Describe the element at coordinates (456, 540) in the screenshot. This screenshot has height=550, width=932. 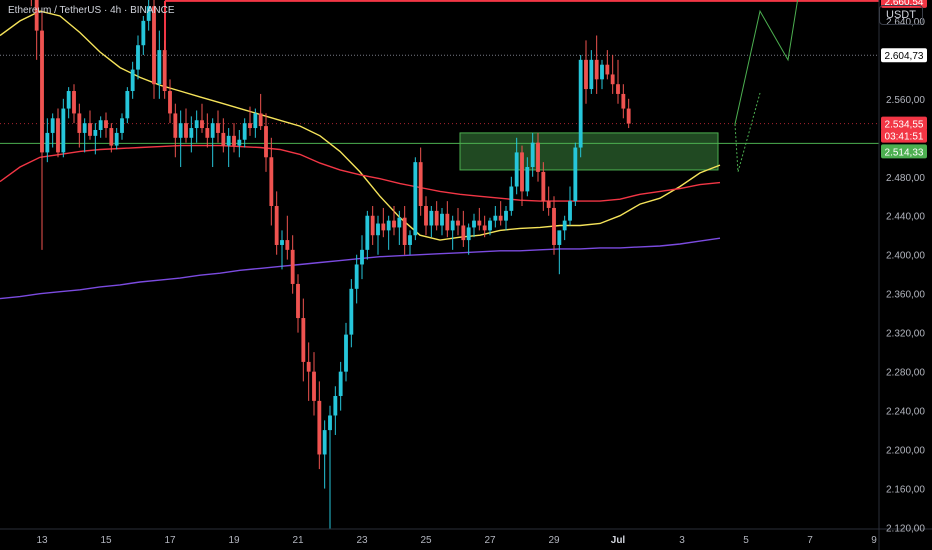
I see `time-axis: 13 15 17 19 21 23 25 27 29 Jul 3 5 7 9` at that location.